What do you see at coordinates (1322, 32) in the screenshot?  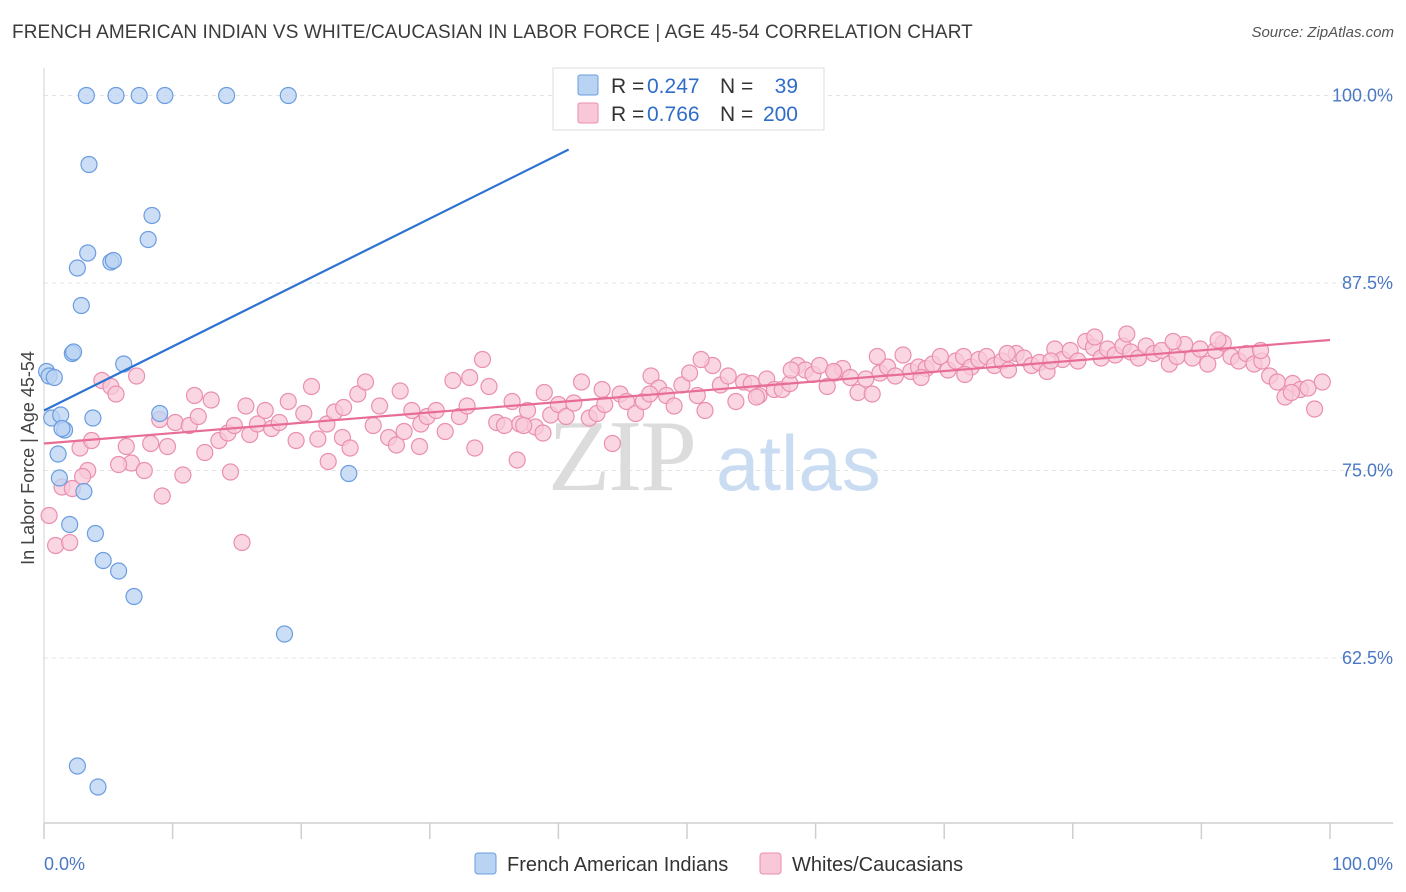 I see `chart-source: Source: ZipAtlas.com` at bounding box center [1322, 32].